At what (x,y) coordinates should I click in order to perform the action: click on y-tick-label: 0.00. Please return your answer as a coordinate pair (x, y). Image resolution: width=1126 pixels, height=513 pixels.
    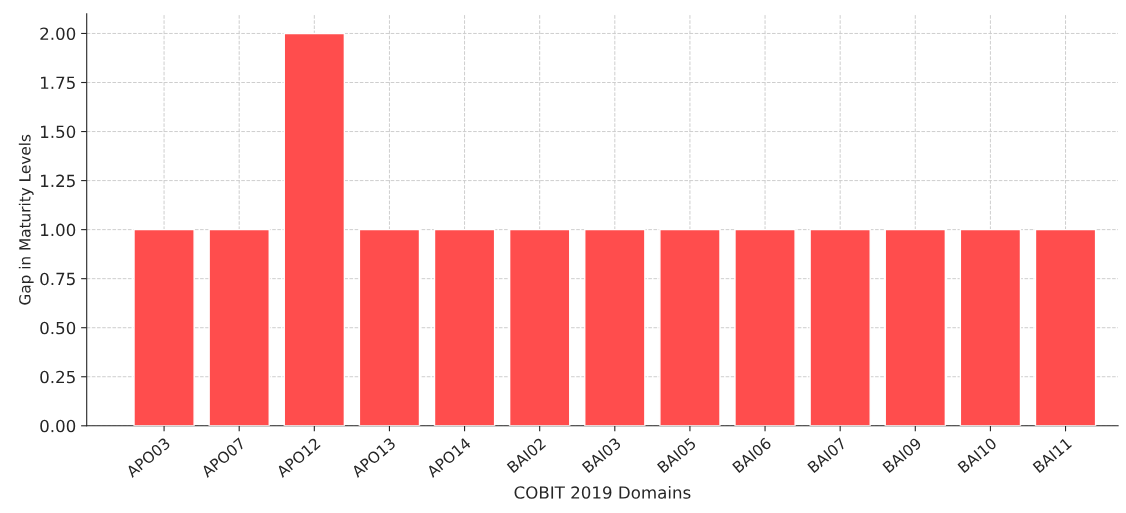
    Looking at the image, I should click on (58, 426).